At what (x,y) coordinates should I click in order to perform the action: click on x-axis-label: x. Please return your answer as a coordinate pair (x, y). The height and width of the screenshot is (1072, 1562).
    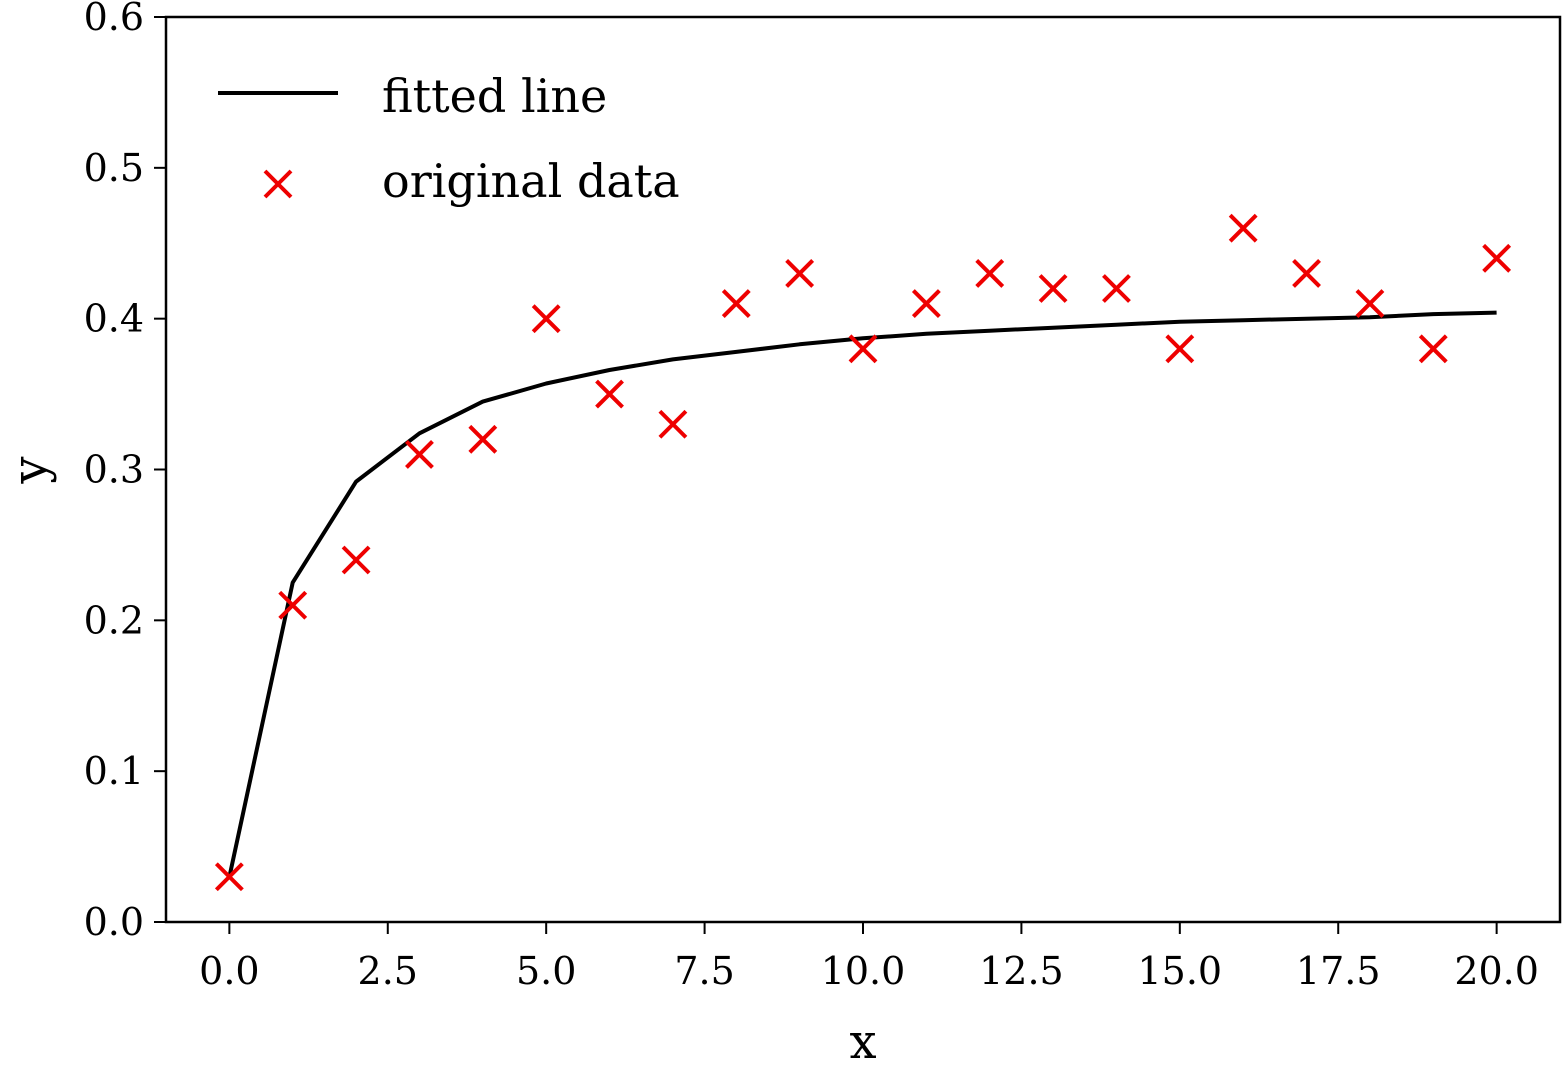
    Looking at the image, I should click on (862, 1042).